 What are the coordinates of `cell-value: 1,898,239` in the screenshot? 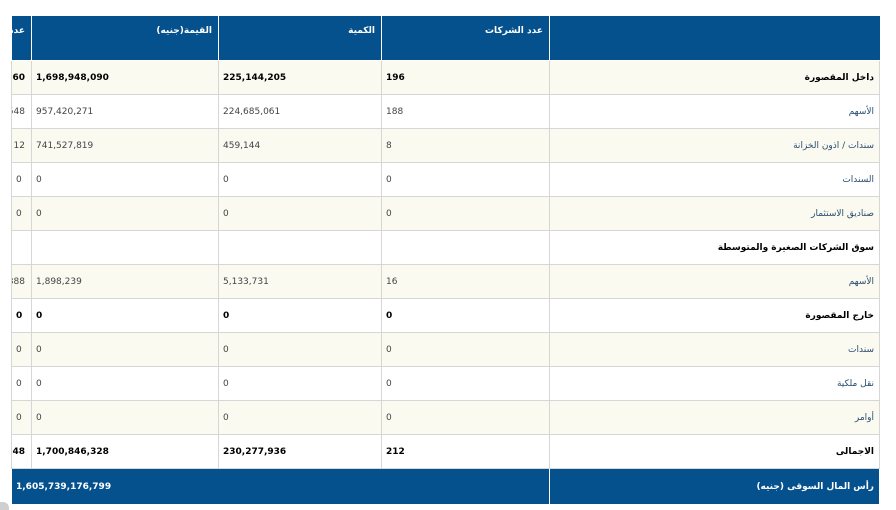 It's located at (125, 281).